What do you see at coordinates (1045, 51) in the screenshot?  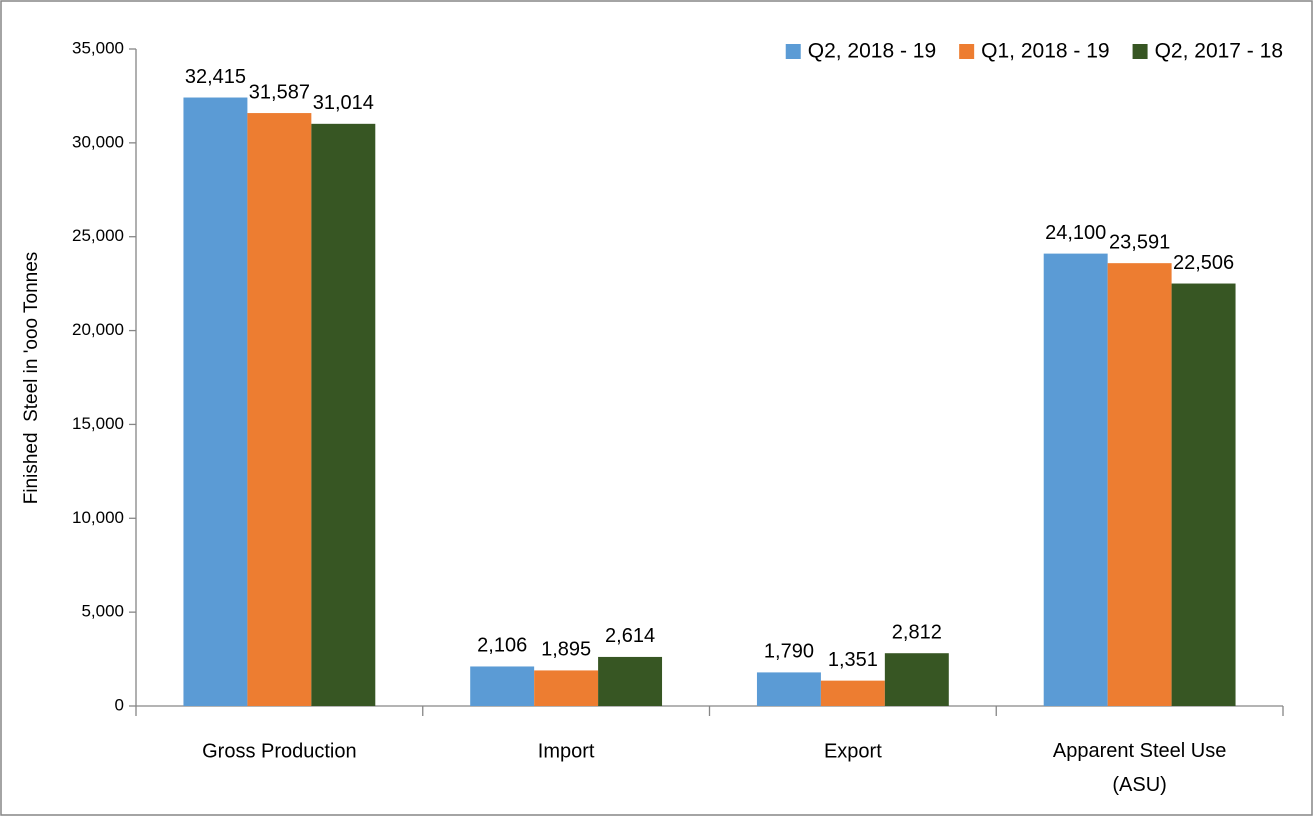 I see `legend-label: Q1, 2018 - 19` at bounding box center [1045, 51].